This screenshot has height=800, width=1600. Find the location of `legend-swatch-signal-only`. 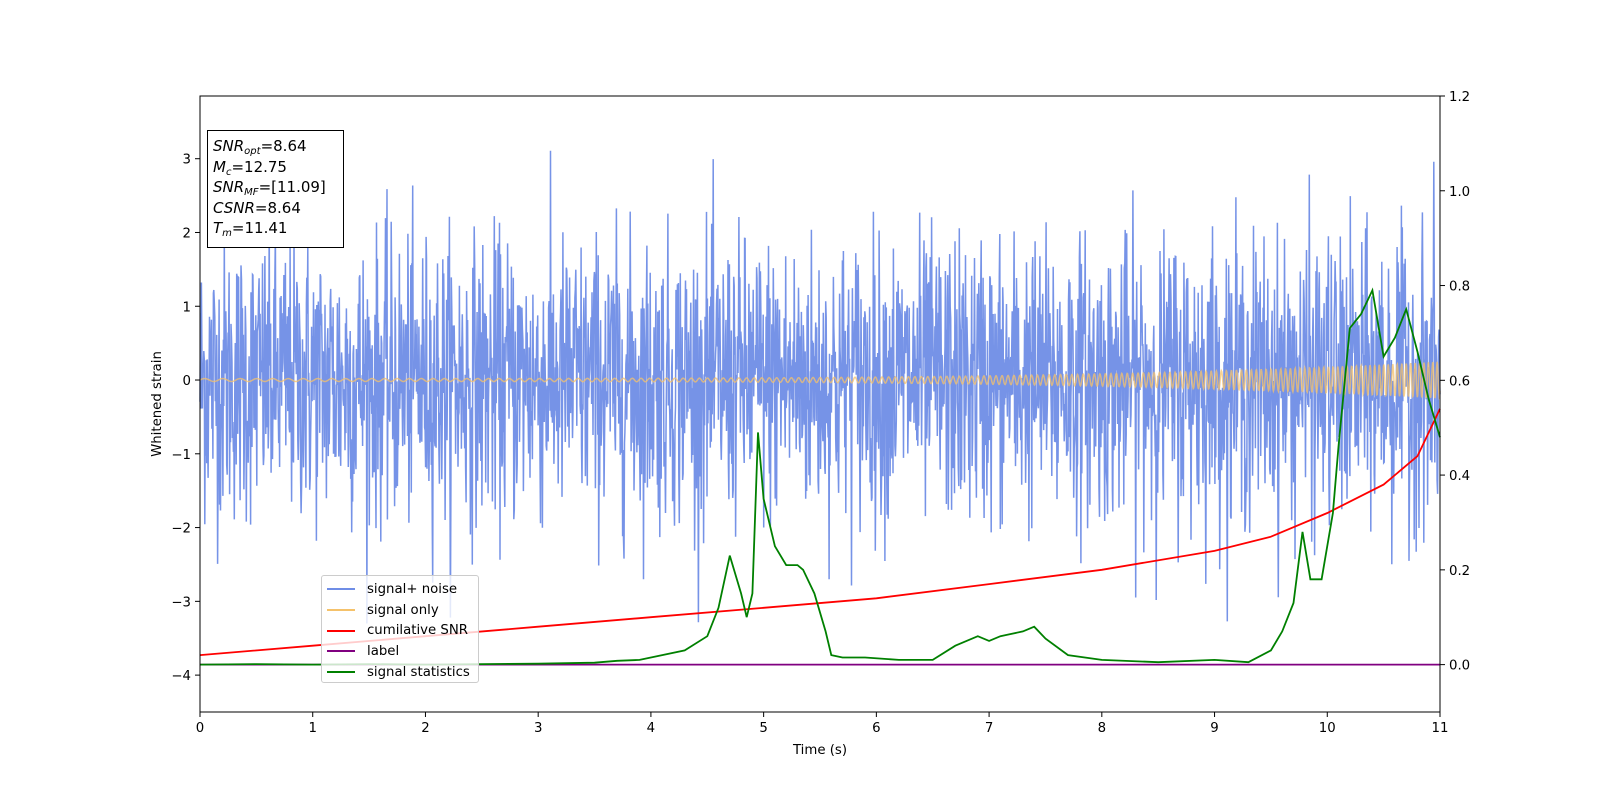

legend-swatch-signal-only is located at coordinates (341, 610).